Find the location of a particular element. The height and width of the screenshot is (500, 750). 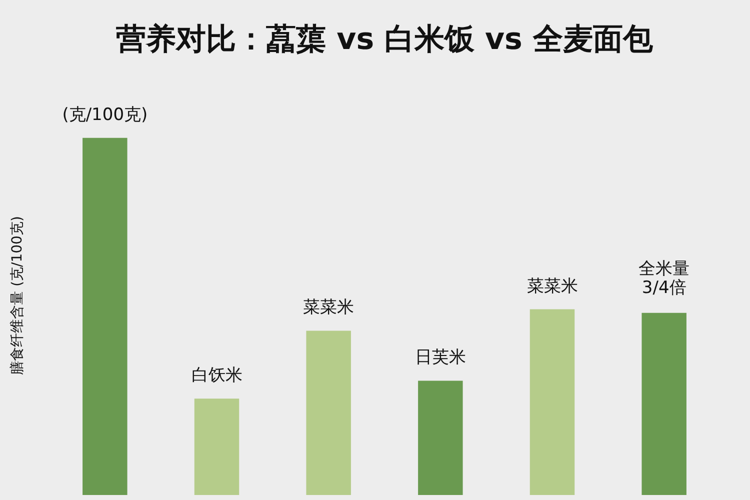

chart-title: 营养对比：藠蕖 vs 白米饭 vs 全麦面包 is located at coordinates (385, 39).